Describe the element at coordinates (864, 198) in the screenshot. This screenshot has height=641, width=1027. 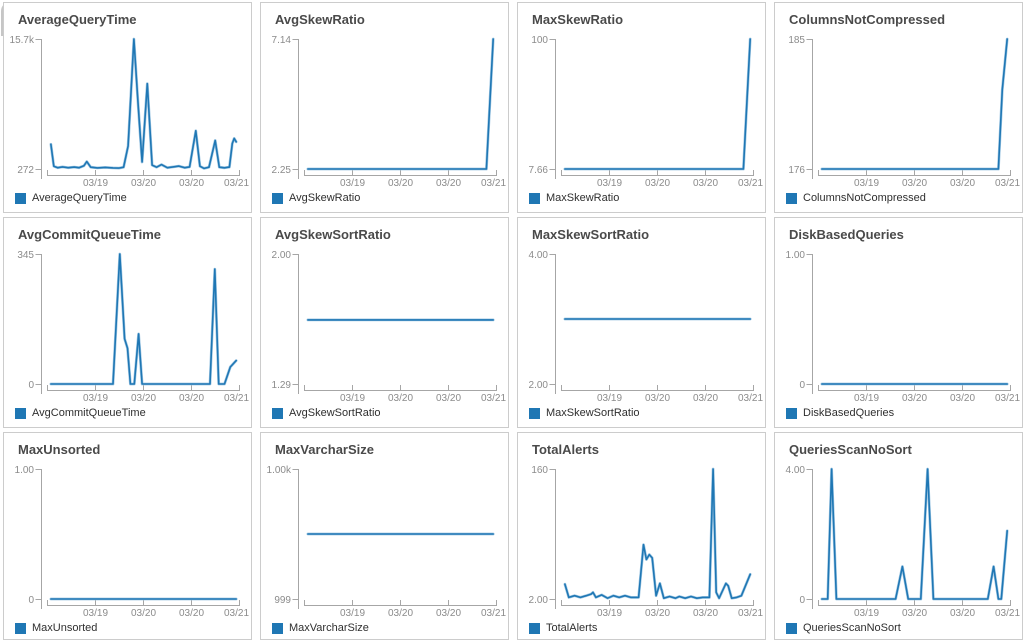
I see `legend-label: ColumnsNotCompressed` at that location.